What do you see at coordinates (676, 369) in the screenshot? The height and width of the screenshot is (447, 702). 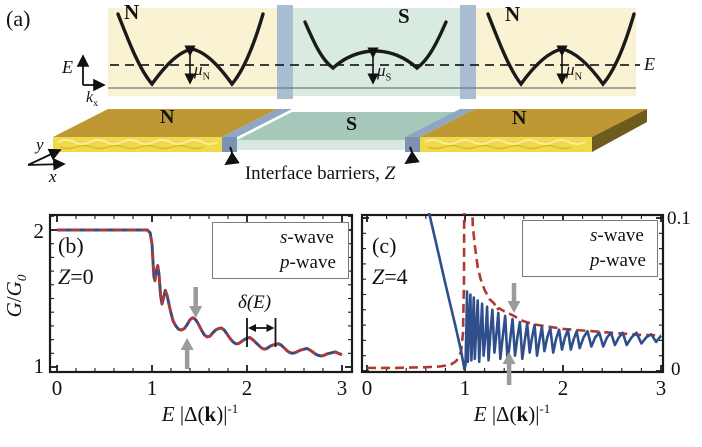 I see `plot-c-ytick-0: 0` at bounding box center [676, 369].